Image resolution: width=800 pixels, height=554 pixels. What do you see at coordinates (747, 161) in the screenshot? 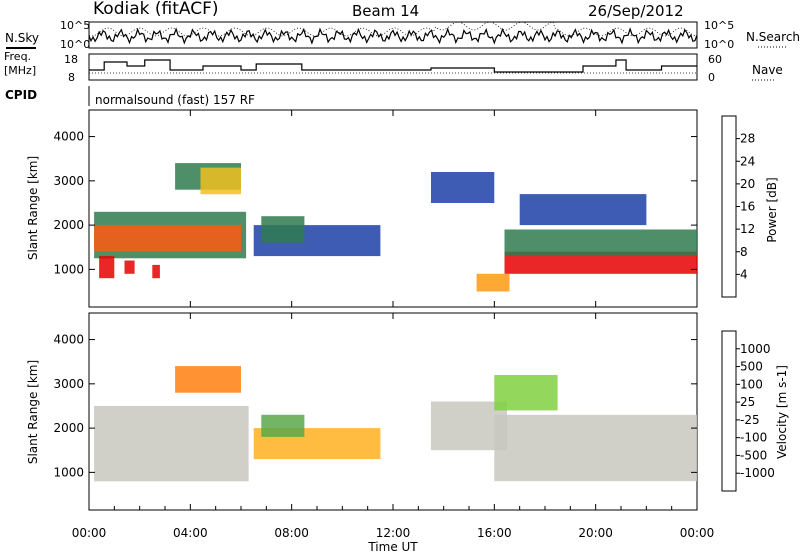
I see `colorbar-tick-label: 24` at bounding box center [747, 161].